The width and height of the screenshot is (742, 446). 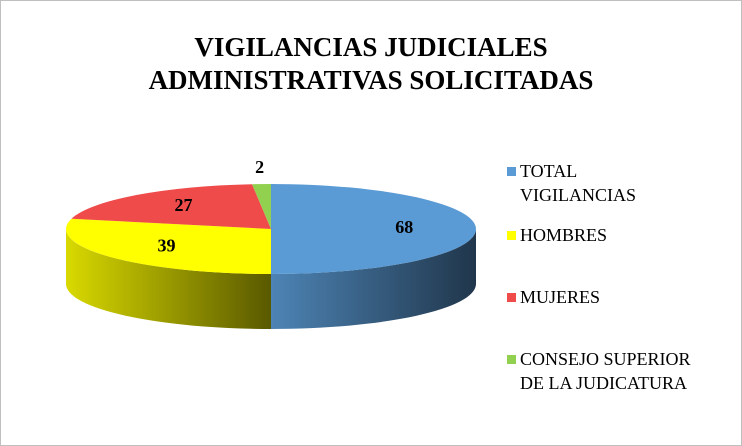 What do you see at coordinates (623, 235) in the screenshot?
I see `legend-item: HOMBRES` at bounding box center [623, 235].